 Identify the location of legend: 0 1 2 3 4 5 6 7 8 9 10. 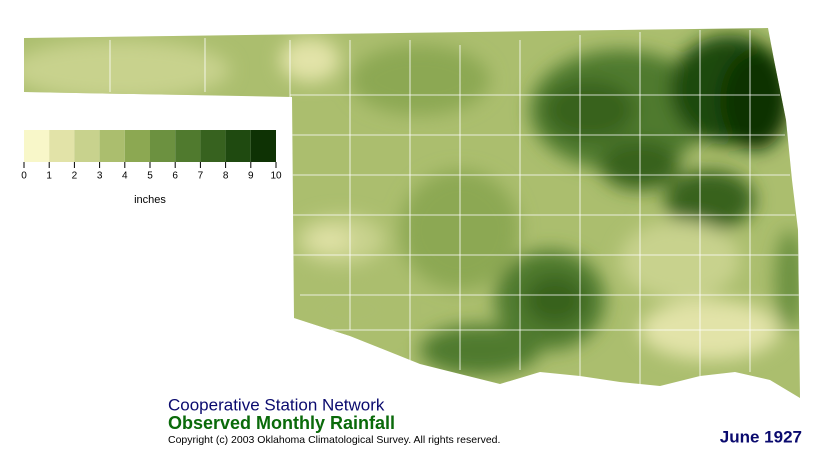
(151, 156).